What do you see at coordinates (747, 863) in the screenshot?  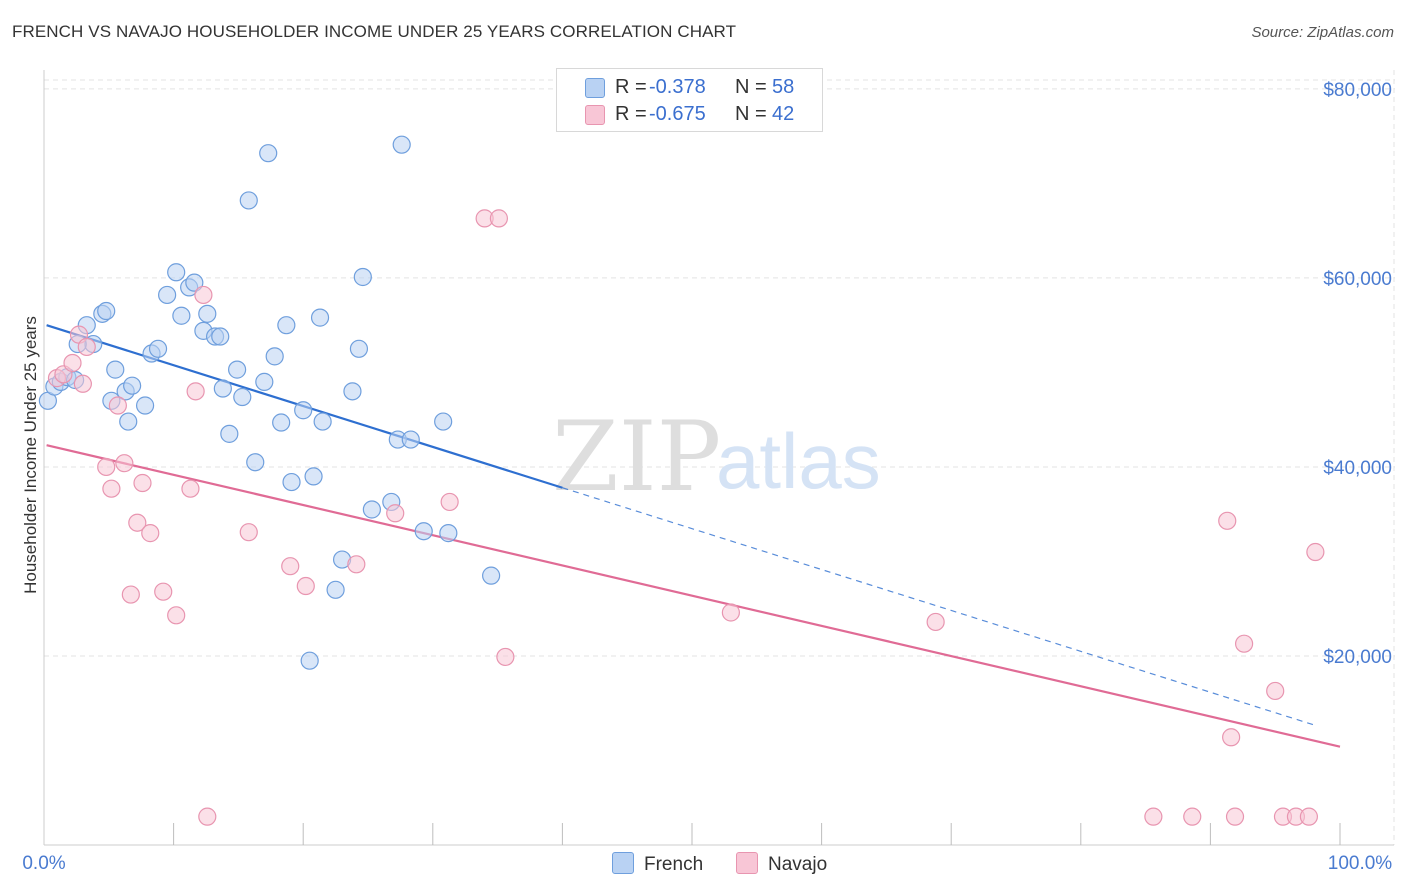 I see `navajo-legend-swatch` at bounding box center [747, 863].